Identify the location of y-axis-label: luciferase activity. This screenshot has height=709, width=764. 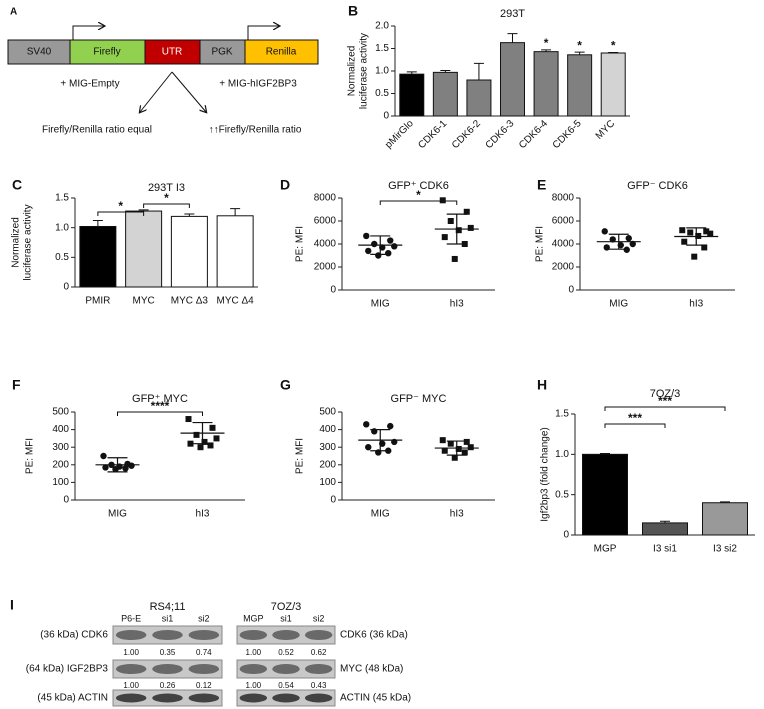
(364, 71).